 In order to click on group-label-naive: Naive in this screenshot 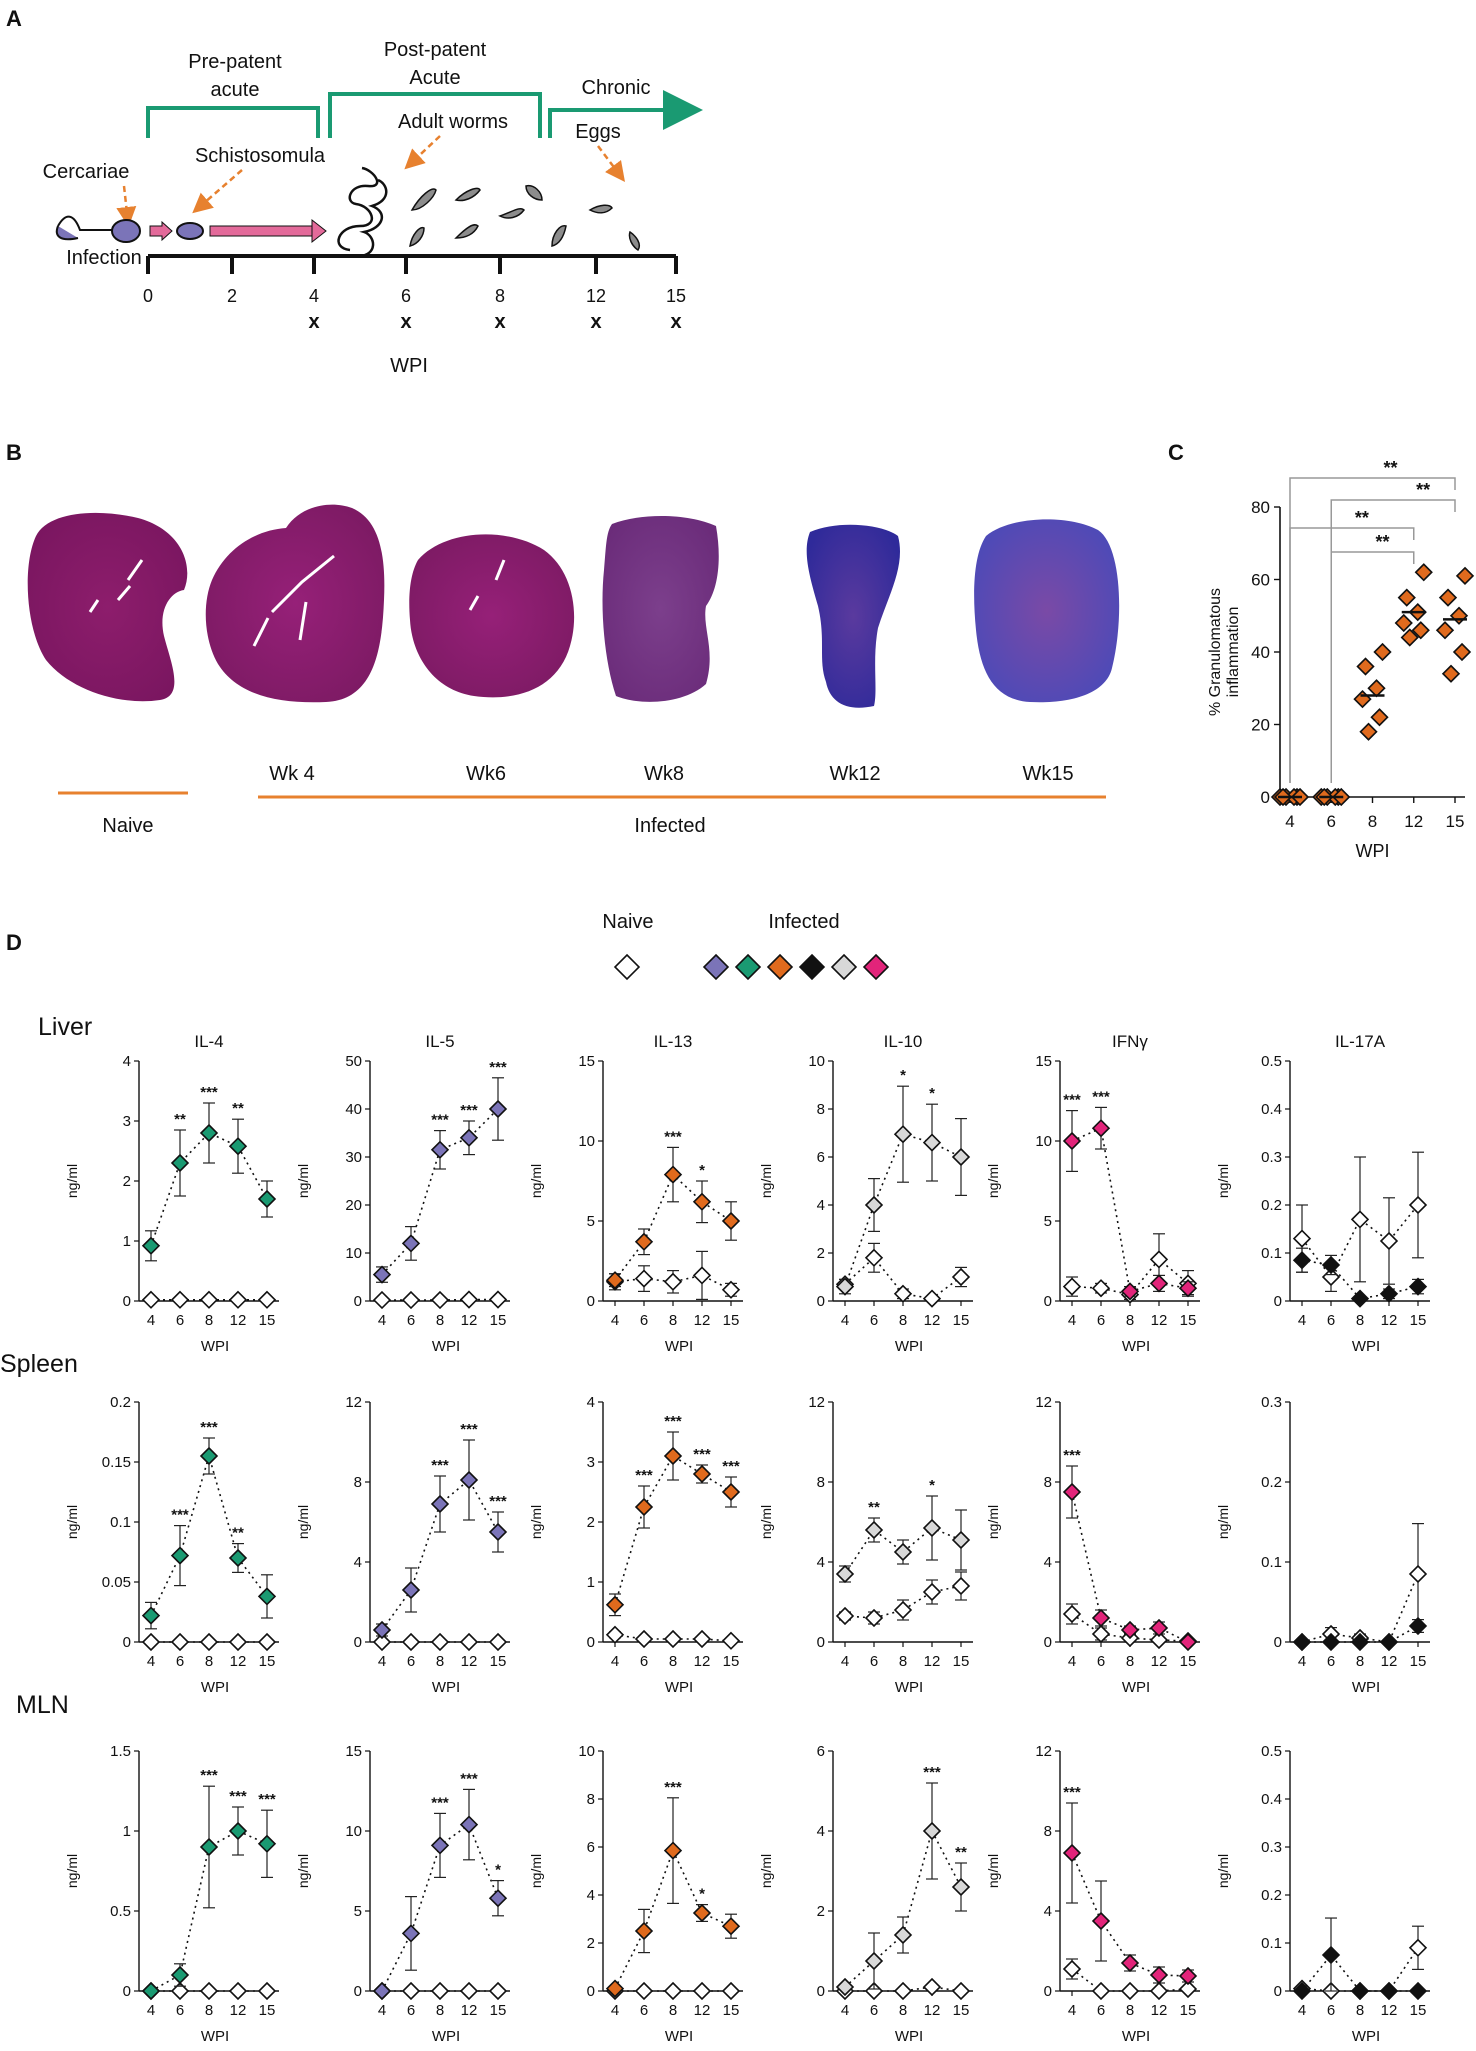, I will do `click(127, 826)`.